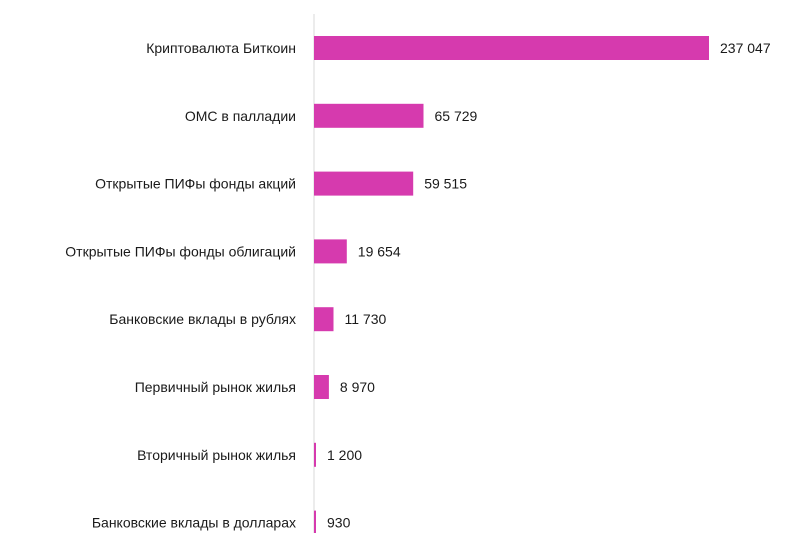 Image resolution: width=800 pixels, height=533 pixels. I want to click on category-label: Вторичный рынок жилья, so click(216, 455).